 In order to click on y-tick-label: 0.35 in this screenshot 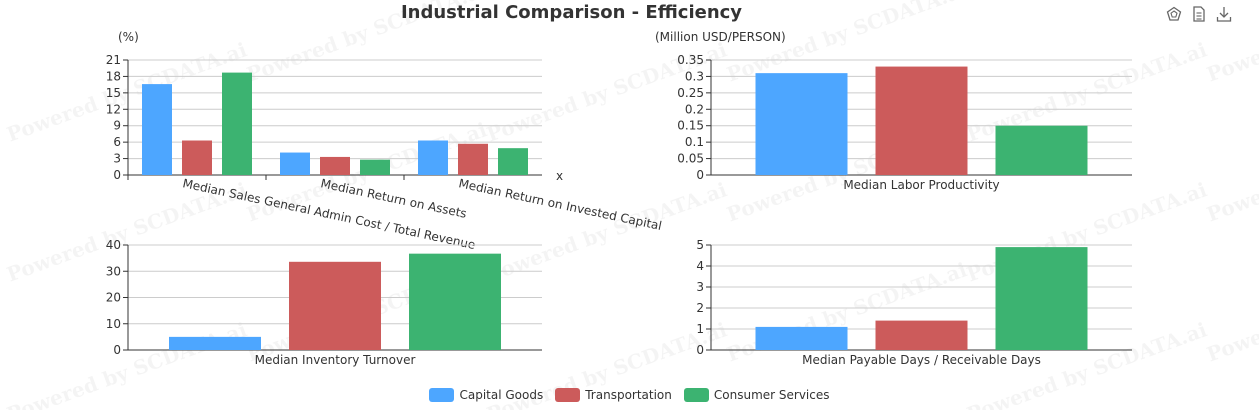, I will do `click(690, 60)`.